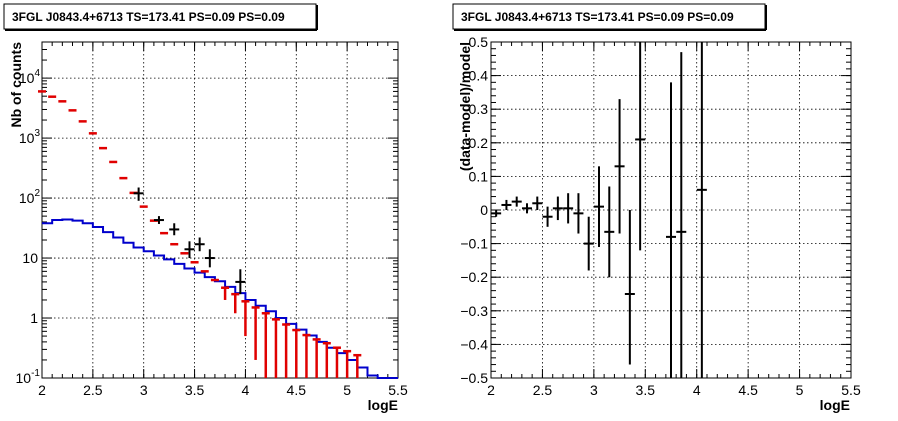 This screenshot has width=898, height=421. Describe the element at coordinates (474, 277) in the screenshot. I see `y-tick-label: −0.2` at that location.